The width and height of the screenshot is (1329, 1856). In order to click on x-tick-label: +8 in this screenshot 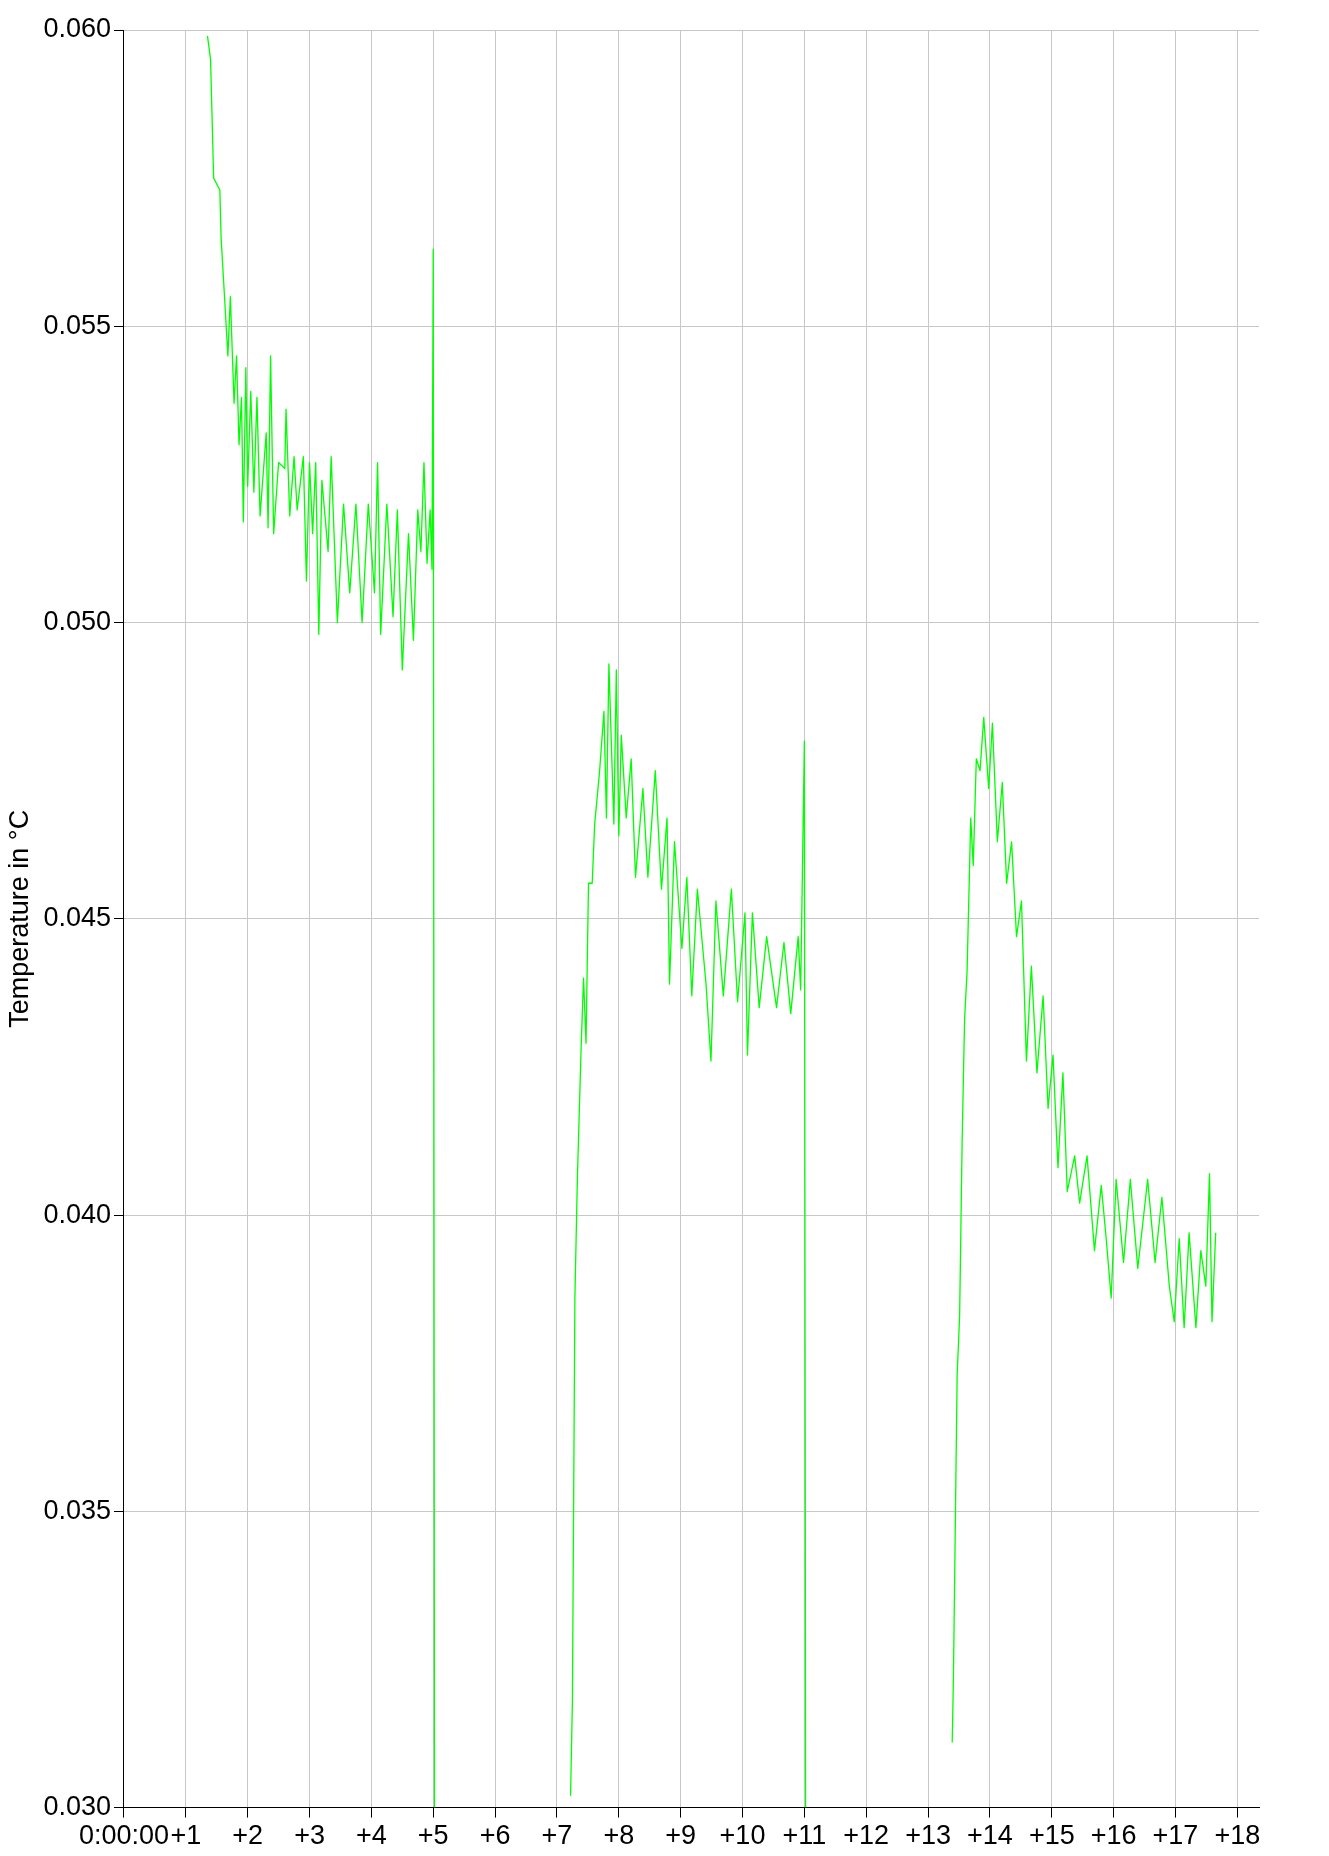, I will do `click(619, 1835)`.